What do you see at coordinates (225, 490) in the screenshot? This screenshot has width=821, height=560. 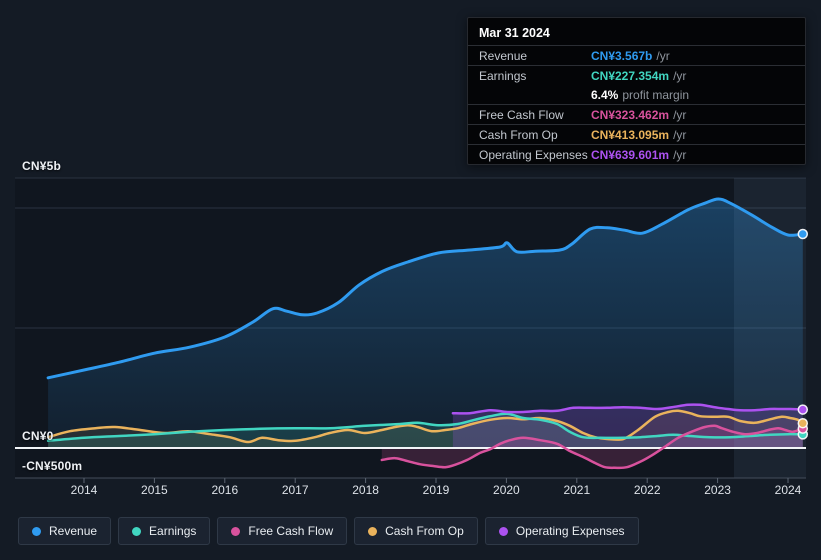 I see `x-axis-label: 2016` at bounding box center [225, 490].